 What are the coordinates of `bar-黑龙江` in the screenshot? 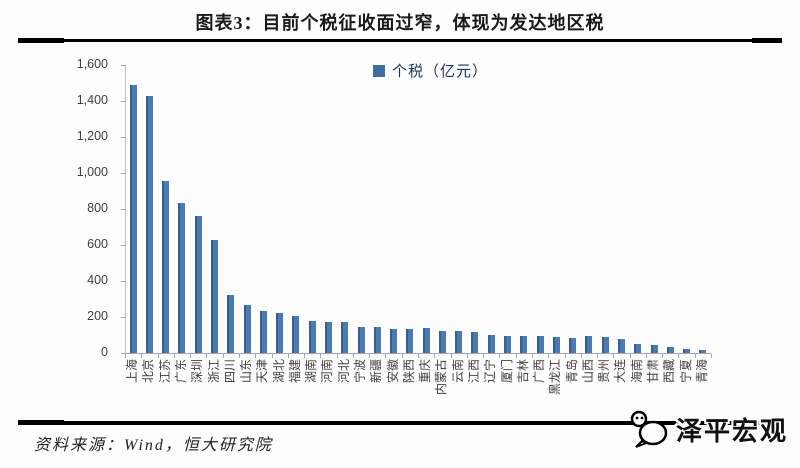 It's located at (556, 345).